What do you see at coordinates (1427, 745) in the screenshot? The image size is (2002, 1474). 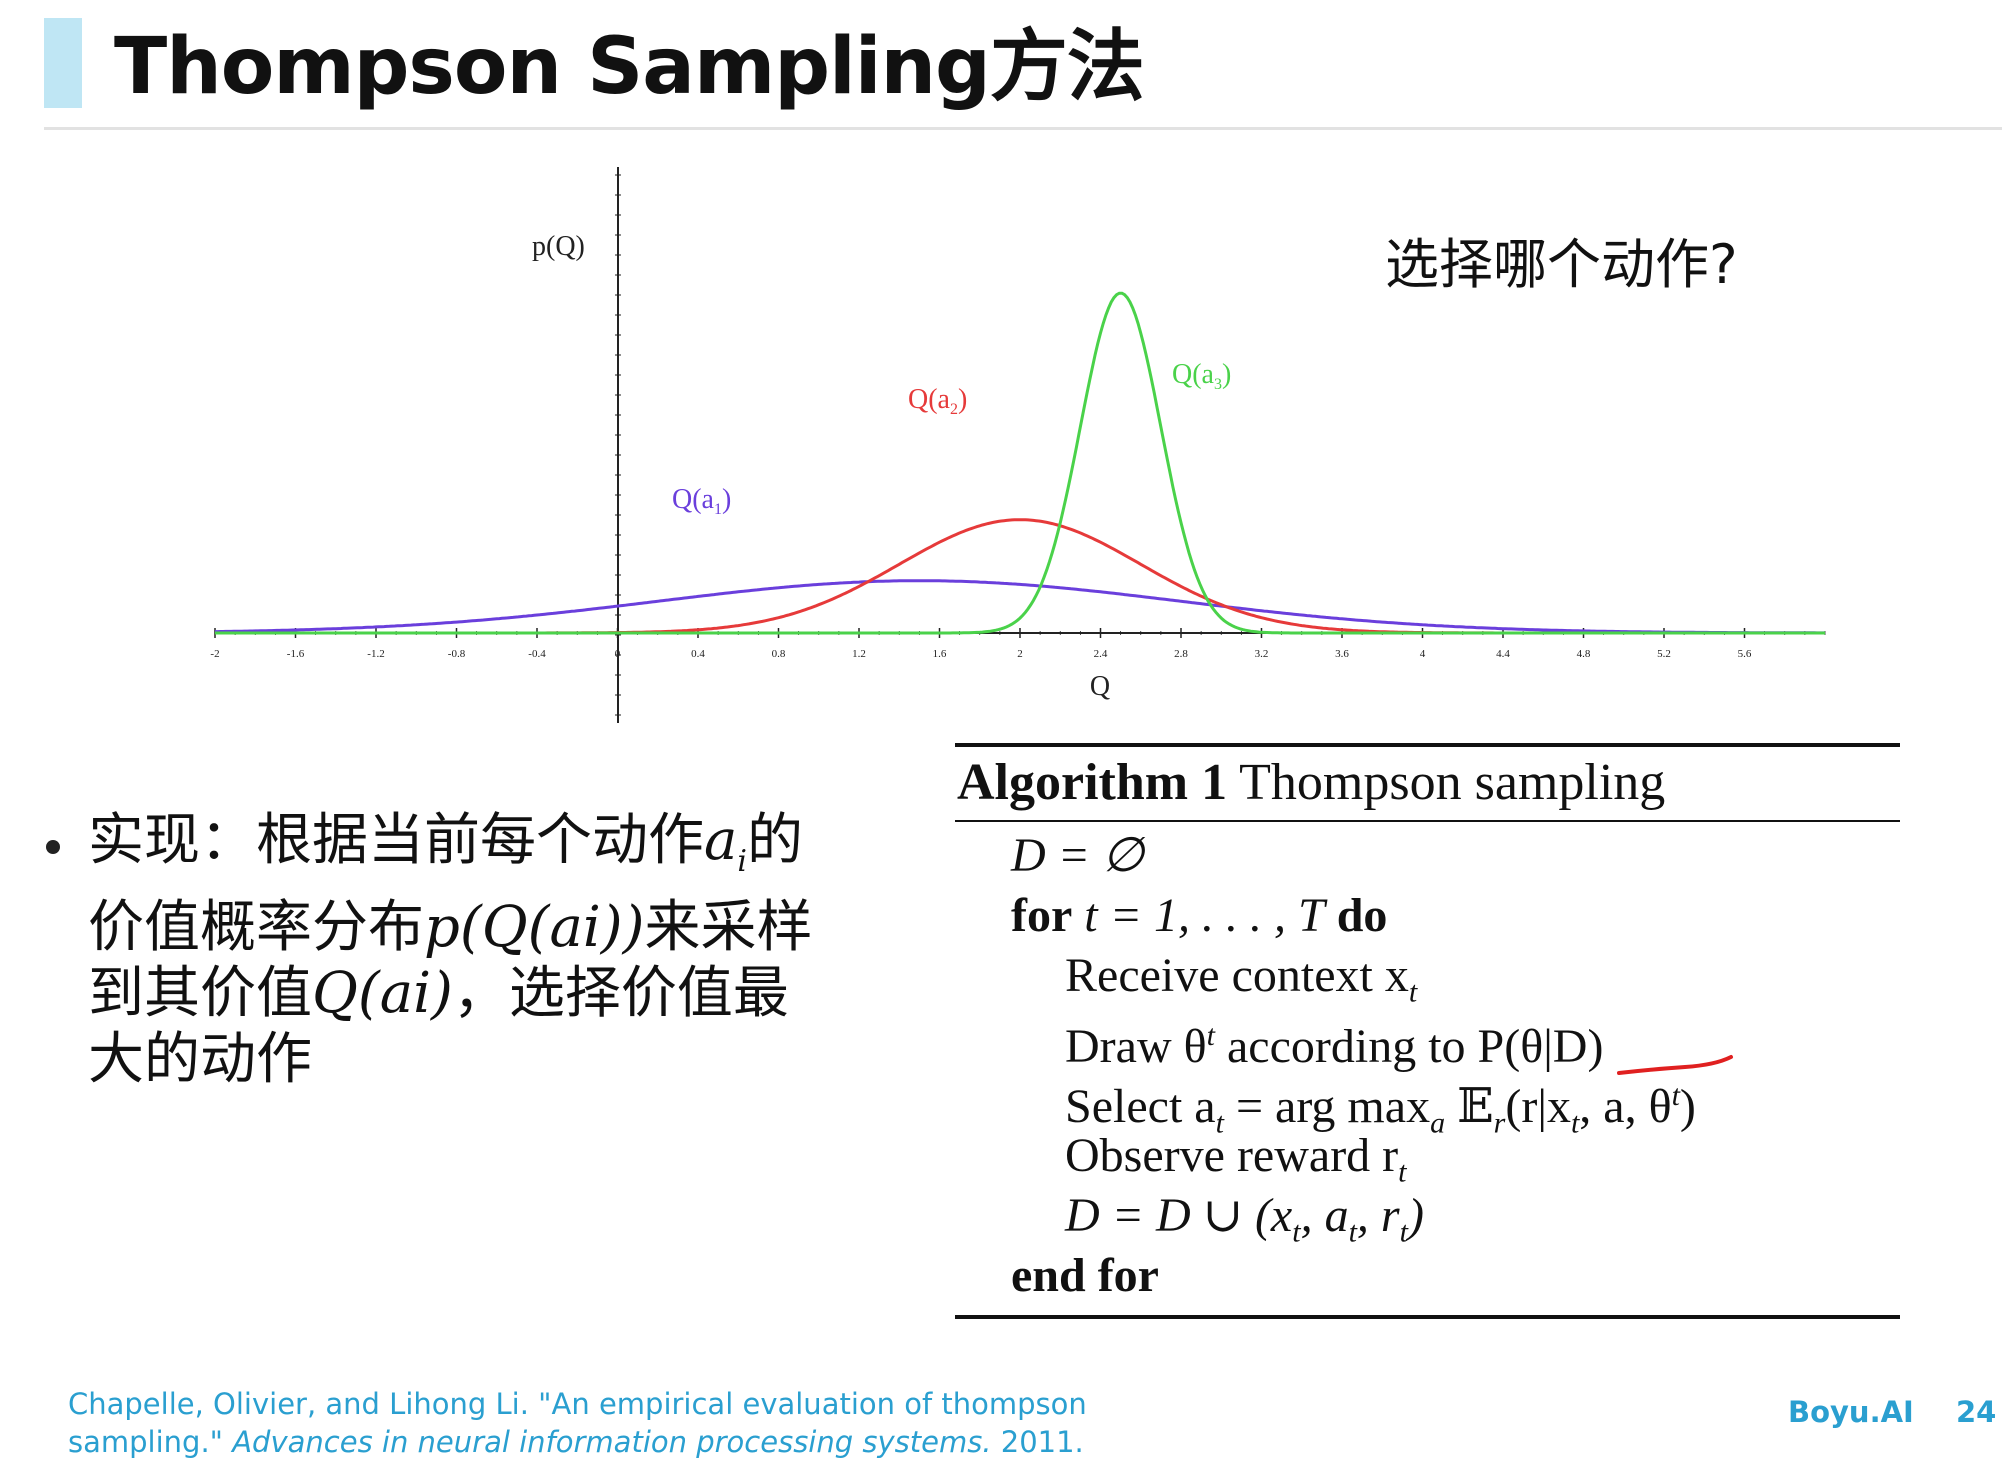 I see `algo-top-rule` at bounding box center [1427, 745].